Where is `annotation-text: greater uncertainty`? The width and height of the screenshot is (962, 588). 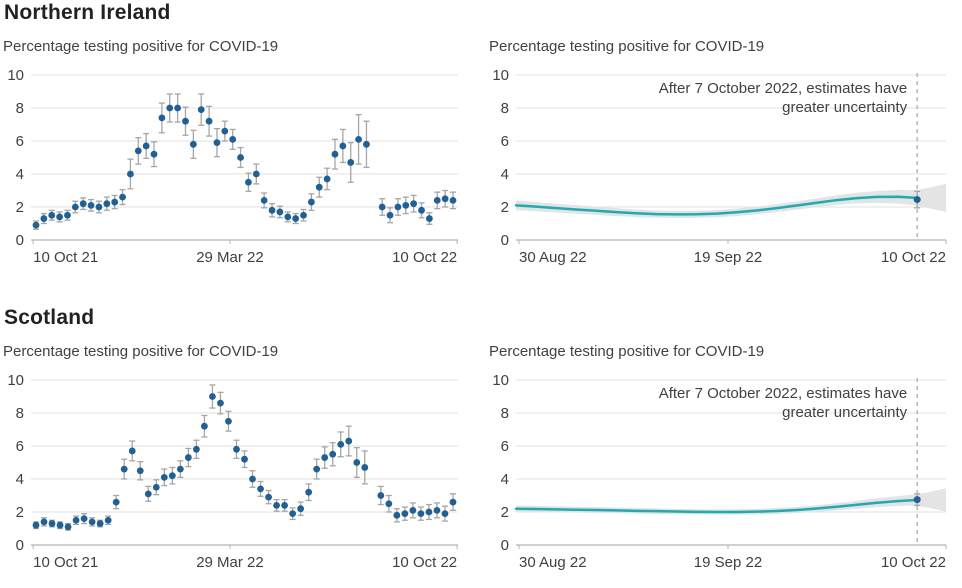
annotation-text: greater uncertainty is located at coordinates (845, 412).